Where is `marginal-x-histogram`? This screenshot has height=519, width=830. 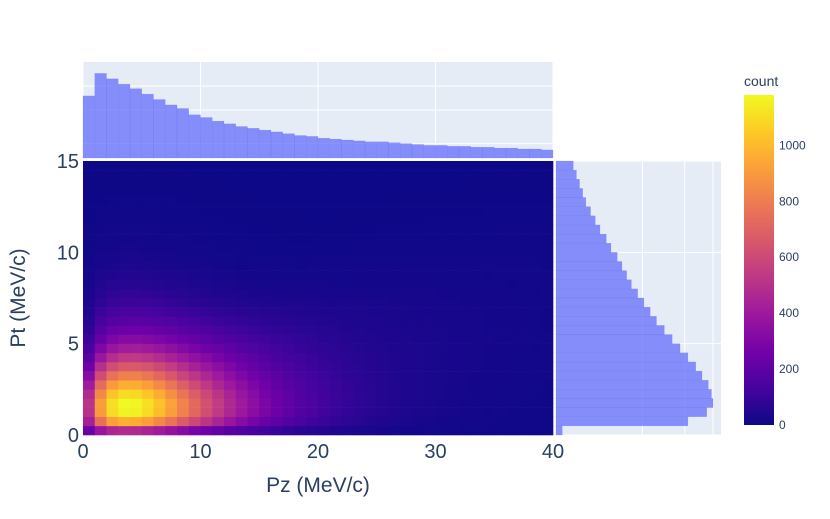 marginal-x-histogram is located at coordinates (318, 110).